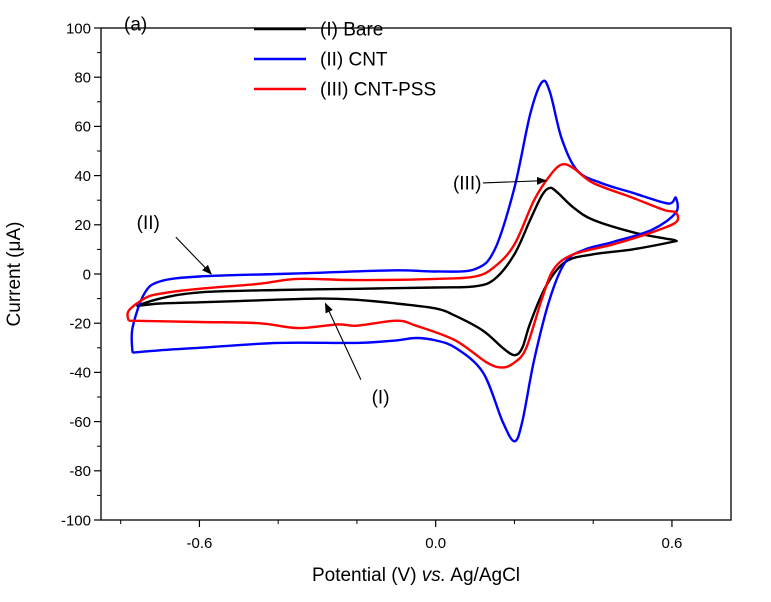  Describe the element at coordinates (378, 90) in the screenshot. I see `legend-label-cnt-pss: (III) CNT-PSS` at that location.